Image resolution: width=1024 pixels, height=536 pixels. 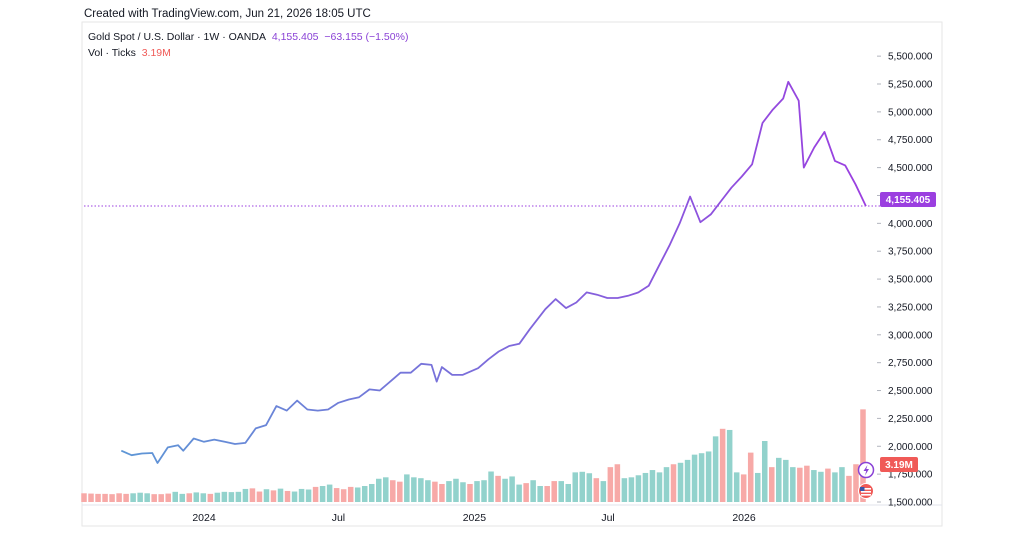 I want to click on y-tick-label: 2,500.000, so click(x=910, y=391).